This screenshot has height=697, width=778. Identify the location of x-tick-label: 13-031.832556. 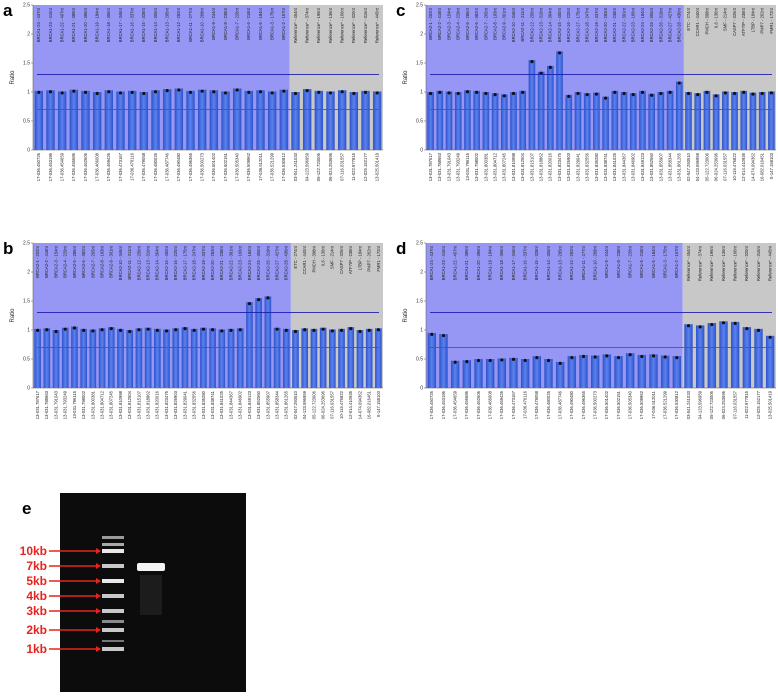
(194, 404).